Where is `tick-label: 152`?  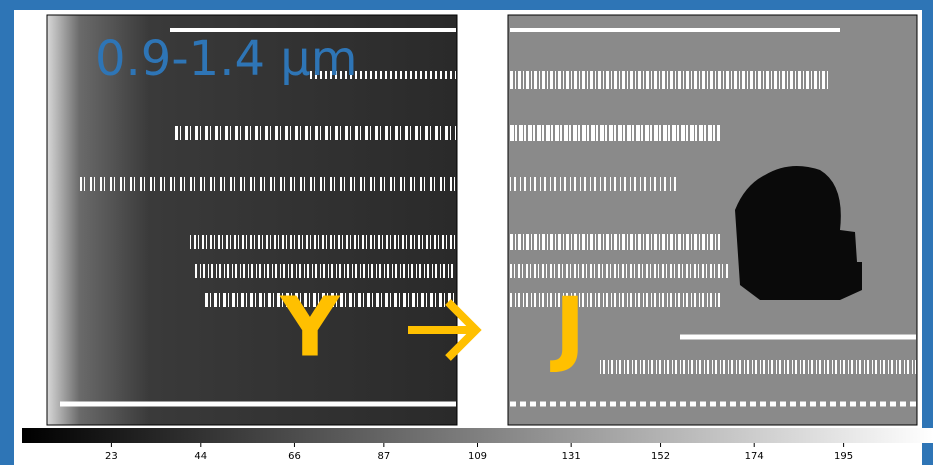 tick-label: 152 is located at coordinates (660, 456).